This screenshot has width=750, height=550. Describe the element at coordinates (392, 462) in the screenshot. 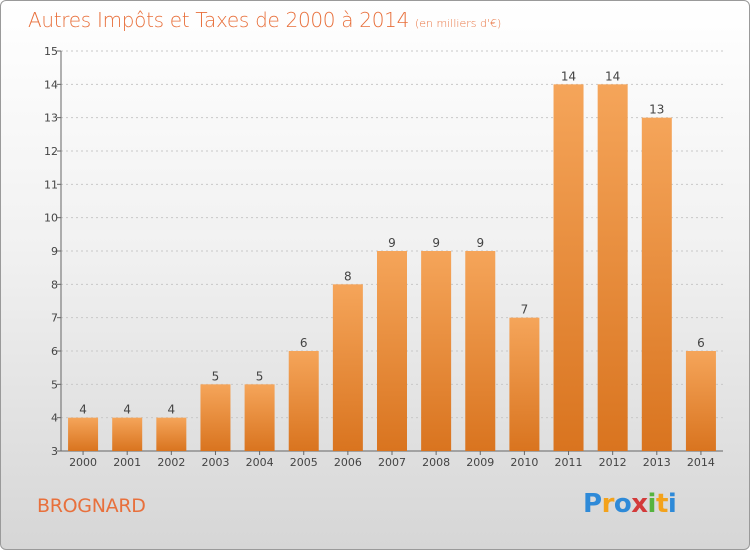

I see `x-tick-label: 2007` at that location.